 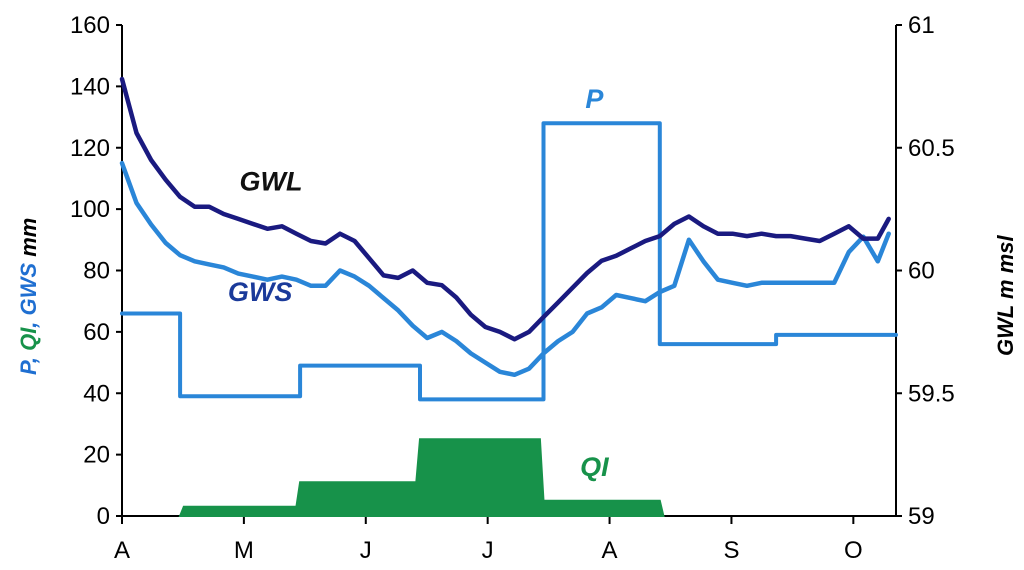 What do you see at coordinates (244, 550) in the screenshot?
I see `x-tick-label: M` at bounding box center [244, 550].